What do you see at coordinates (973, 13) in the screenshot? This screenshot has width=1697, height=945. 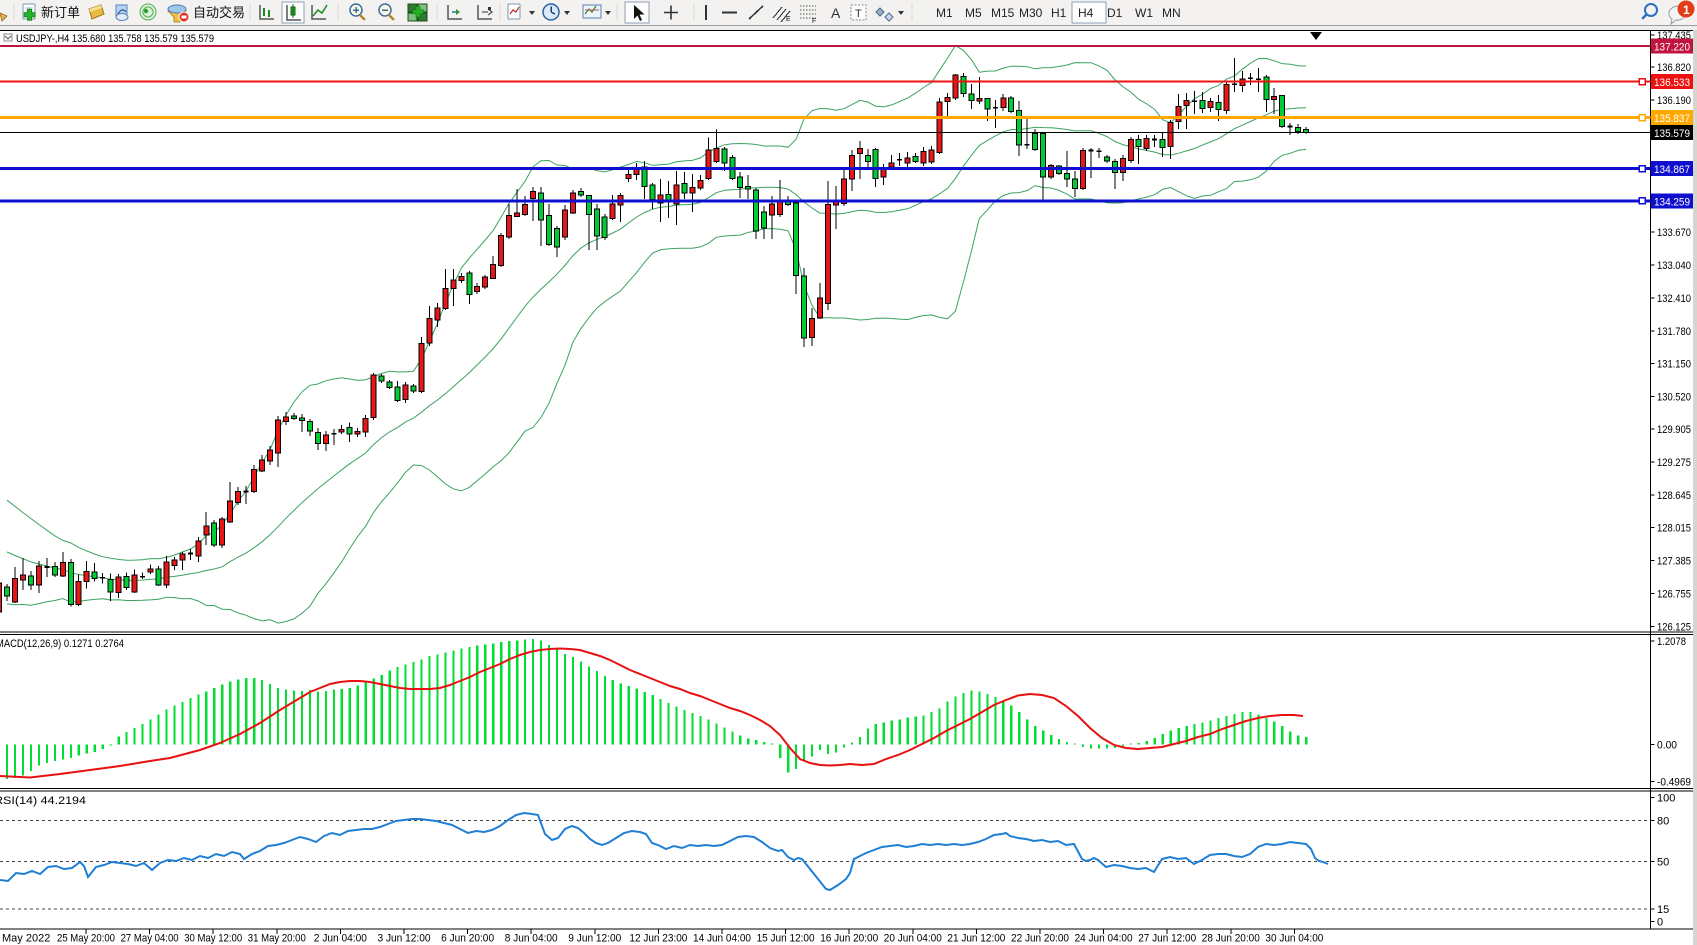 I see `svg-text: M5` at bounding box center [973, 13].